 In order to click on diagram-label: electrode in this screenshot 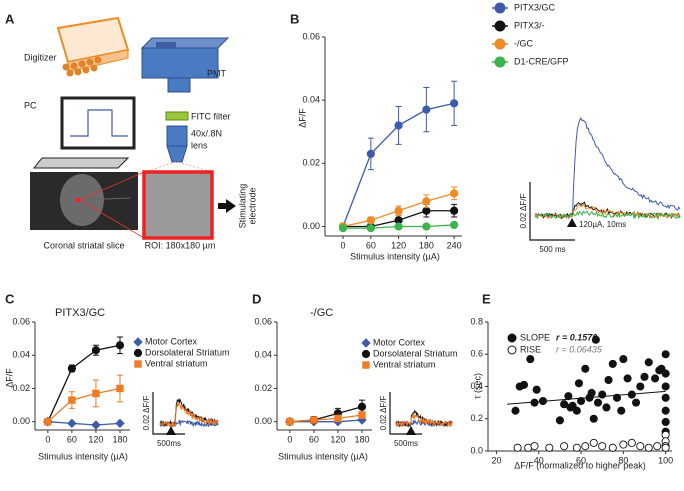, I will do `click(252, 205)`.